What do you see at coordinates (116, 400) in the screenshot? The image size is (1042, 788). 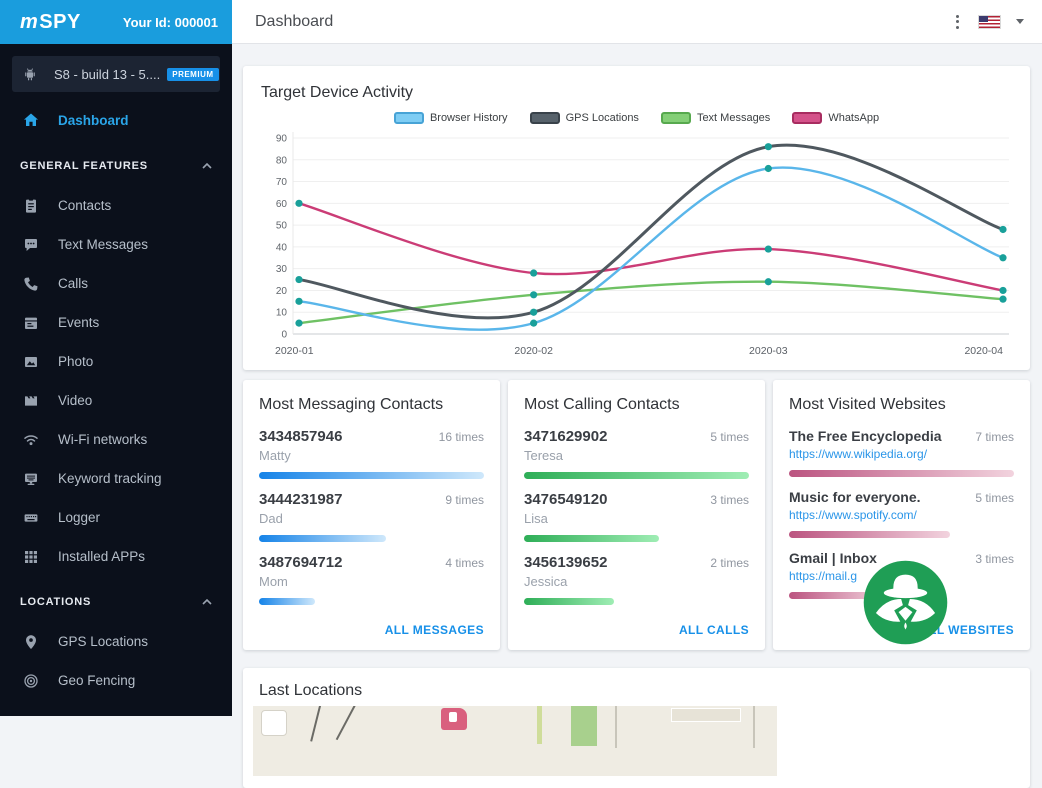 I see `sidebar-item-video: Video` at bounding box center [116, 400].